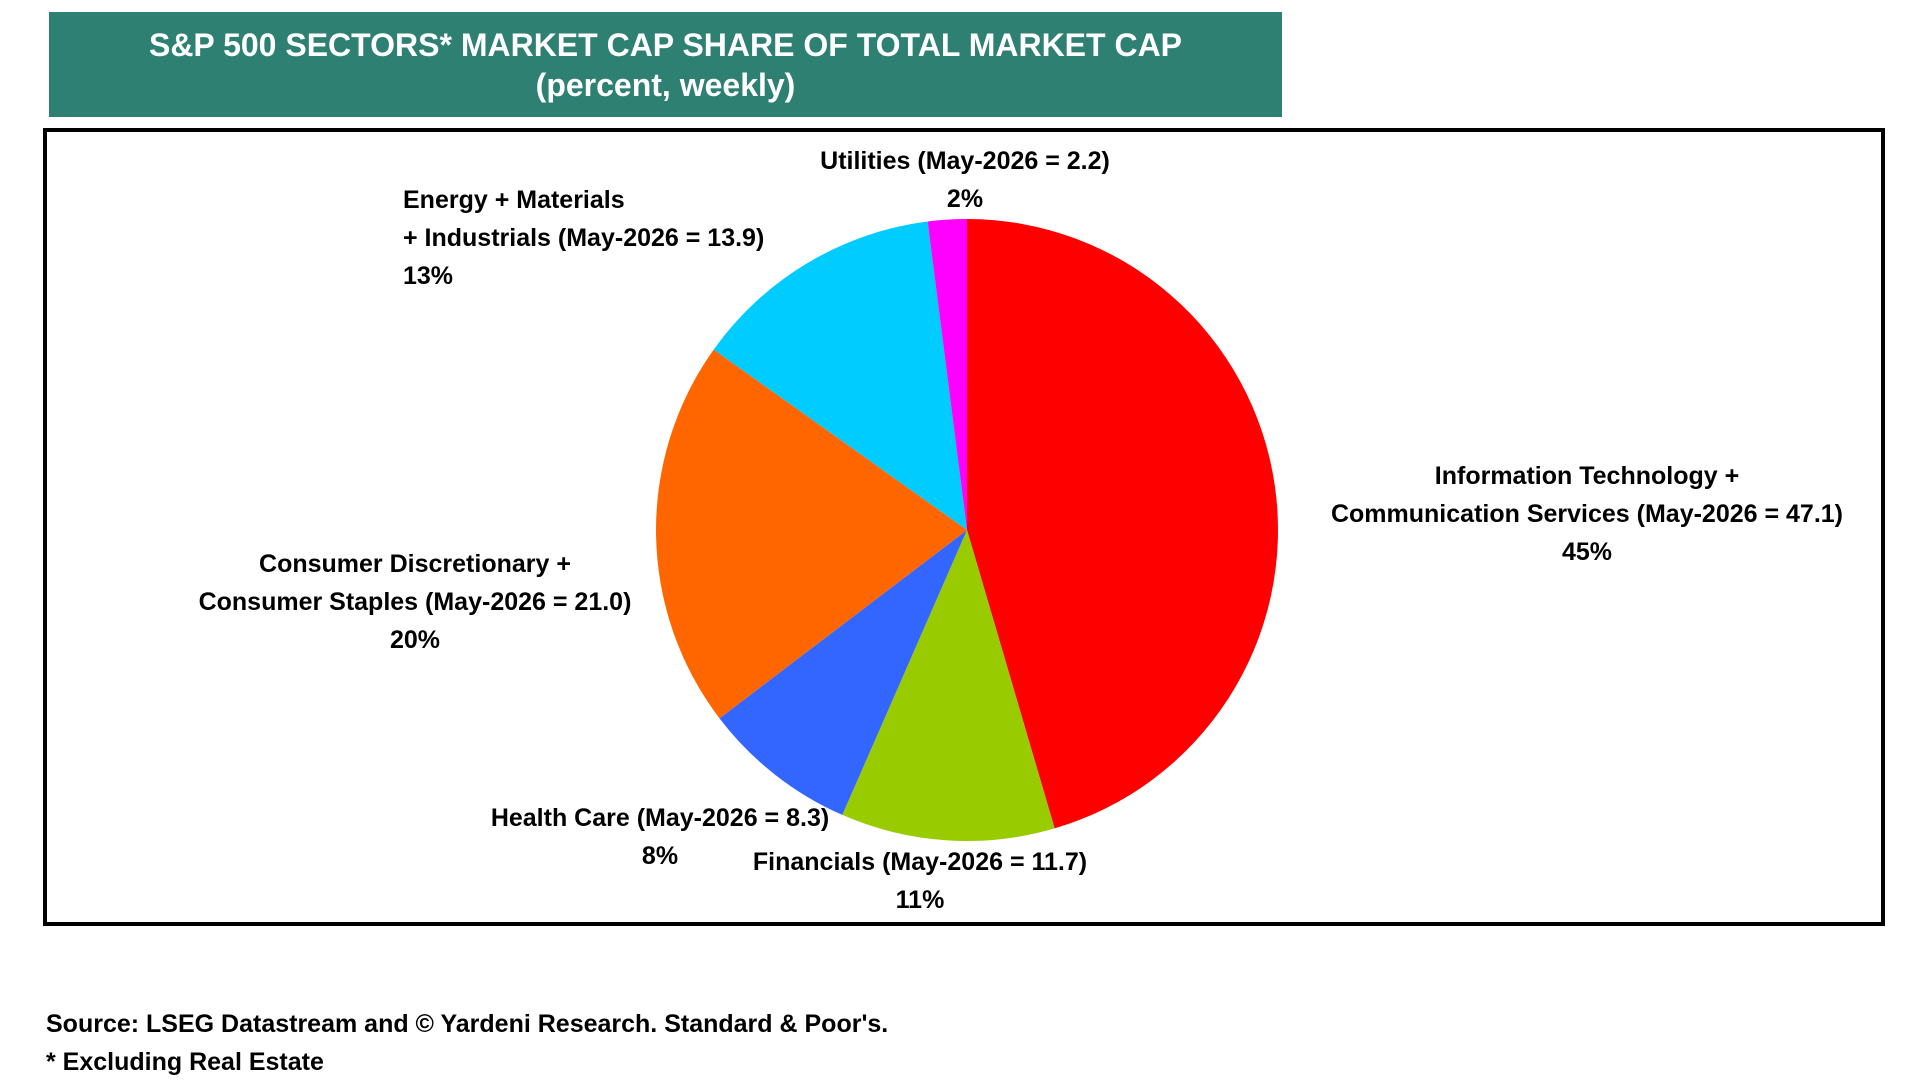 This screenshot has height=1081, width=1920. What do you see at coordinates (1587, 552) in the screenshot?
I see `slice-percent: 45%` at bounding box center [1587, 552].